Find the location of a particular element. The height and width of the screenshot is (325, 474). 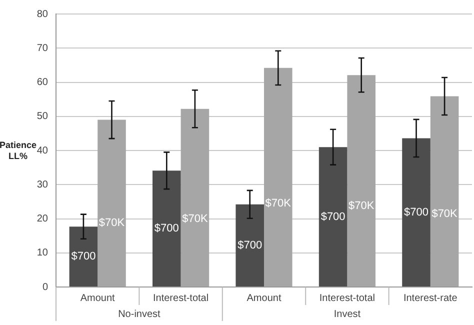

y-tick-label: 30 is located at coordinates (42, 184).